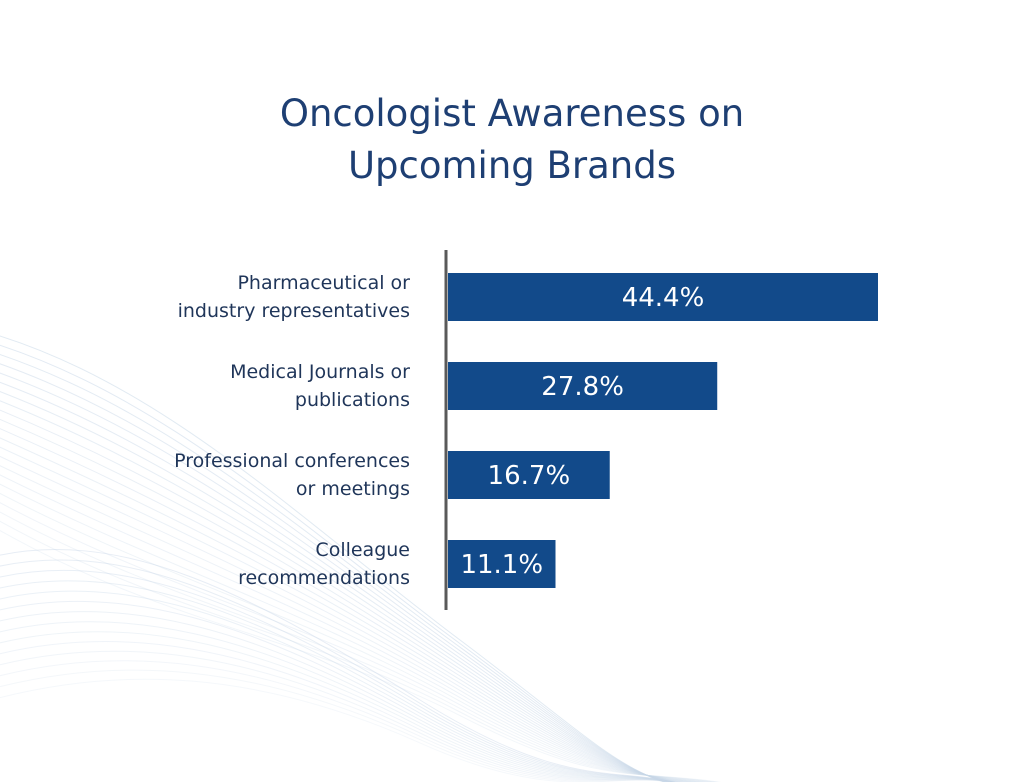 Image resolution: width=1024 pixels, height=782 pixels. Describe the element at coordinates (324, 578) in the screenshot. I see `category-label-4-line-2: recommendations` at that location.